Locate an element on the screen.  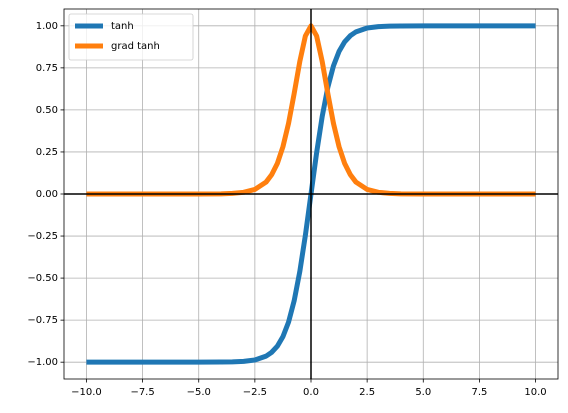
x-tick-label: 0.0 is located at coordinates (311, 392).